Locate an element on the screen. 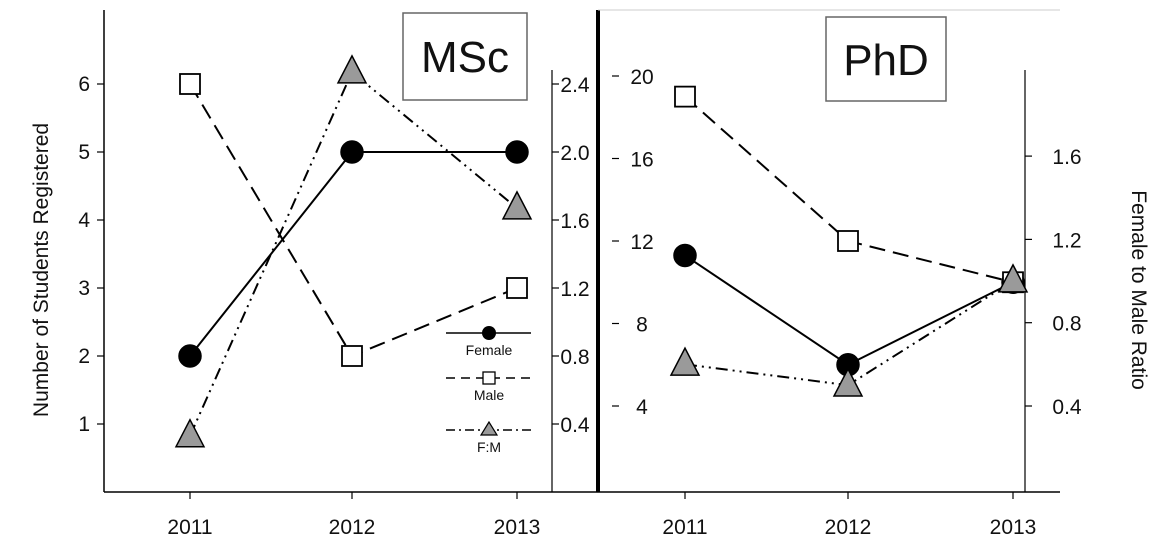 The image size is (1162, 549). msc-right-tick-label: 2.4 is located at coordinates (575, 85).